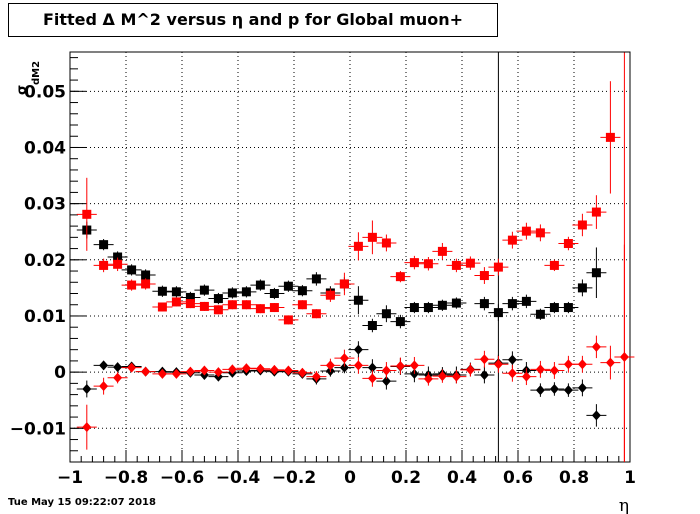 The height and width of the screenshot is (514, 700). I want to click on y-tick-label: 0.03, so click(45, 205).